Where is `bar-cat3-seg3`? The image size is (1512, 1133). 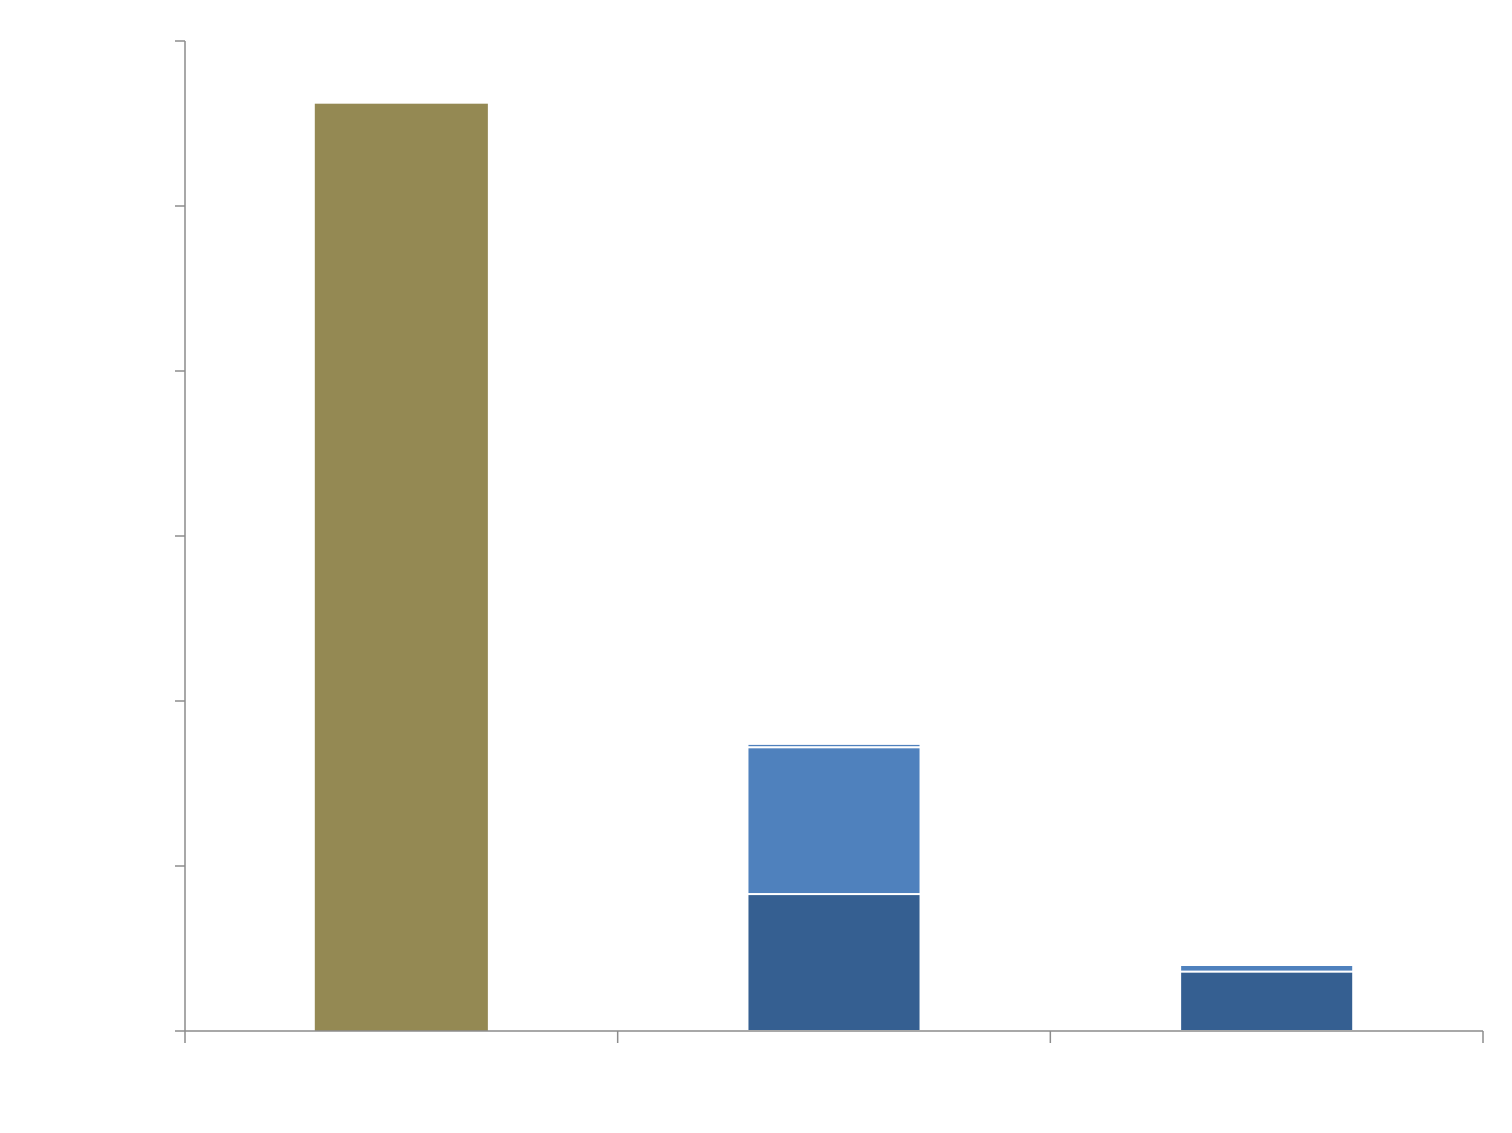 bar-cat3-seg3 is located at coordinates (1267, 968).